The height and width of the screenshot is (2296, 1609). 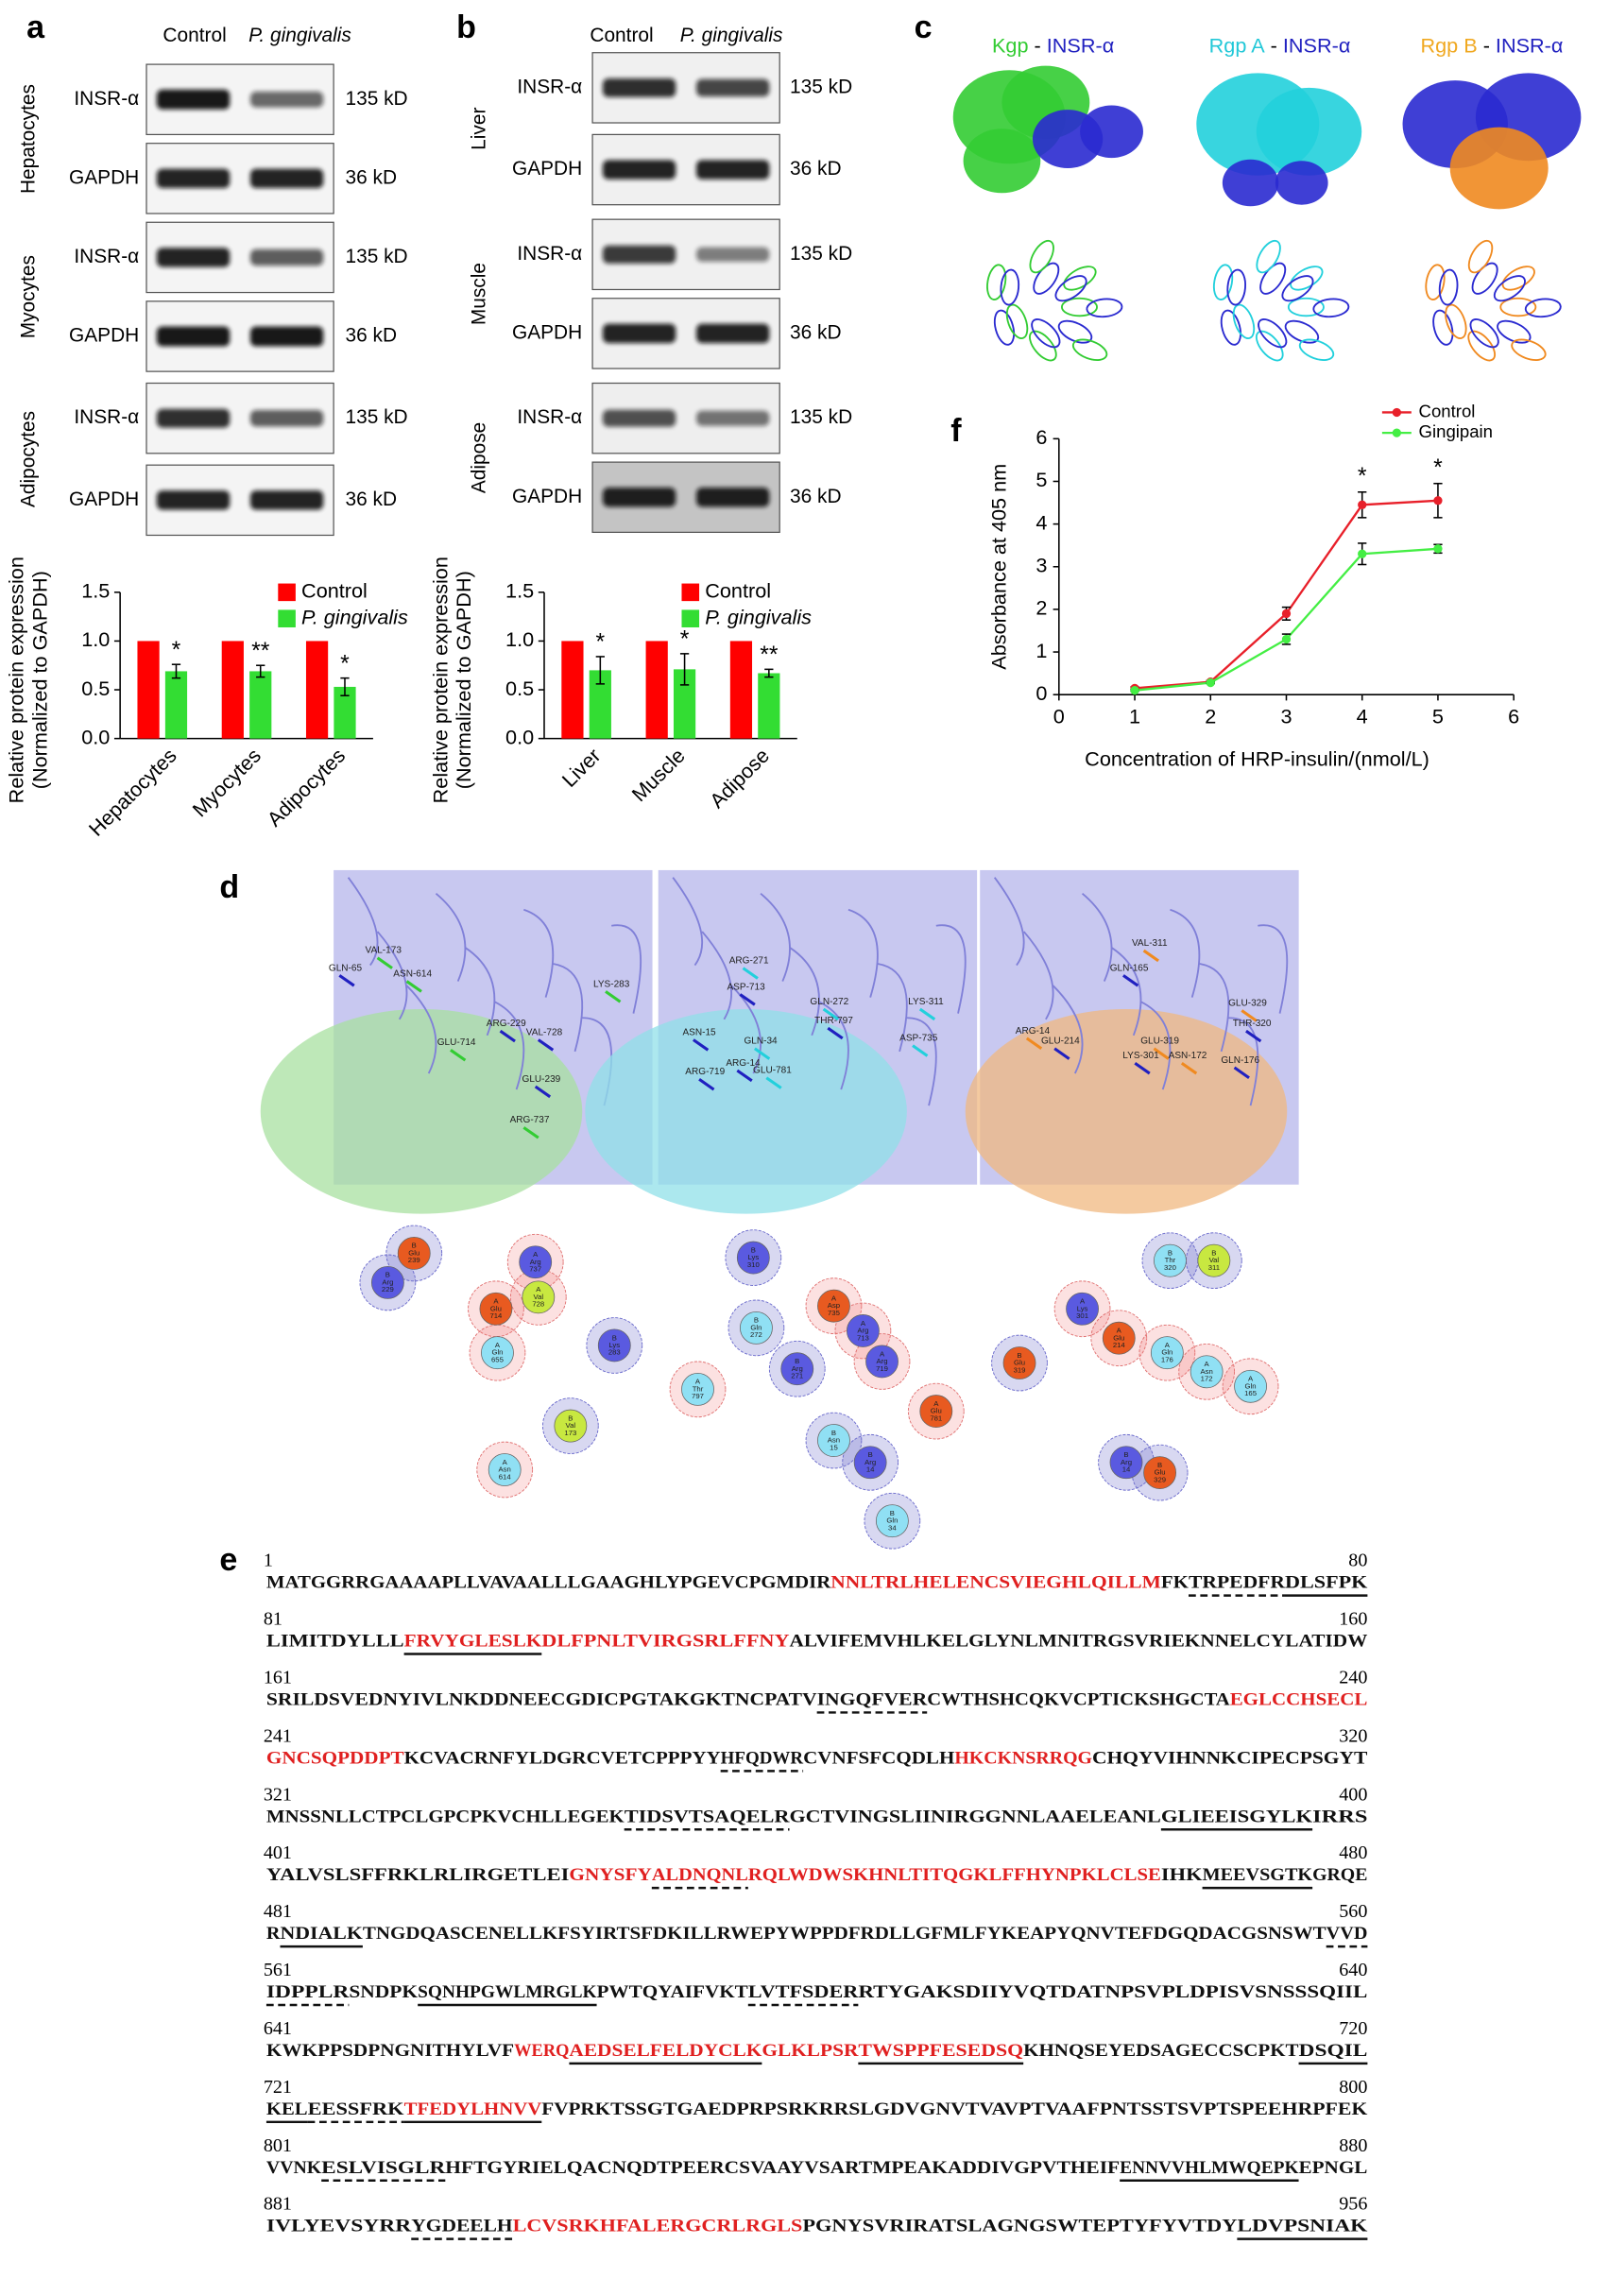 What do you see at coordinates (1357, 1561) in the screenshot?
I see `sequence-end: 80` at bounding box center [1357, 1561].